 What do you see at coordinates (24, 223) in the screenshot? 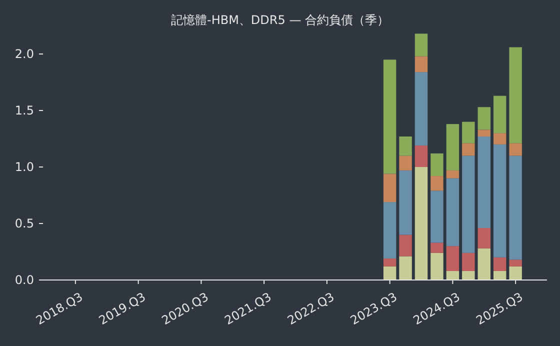
I see `y-tick-label: 0.5` at bounding box center [24, 223].